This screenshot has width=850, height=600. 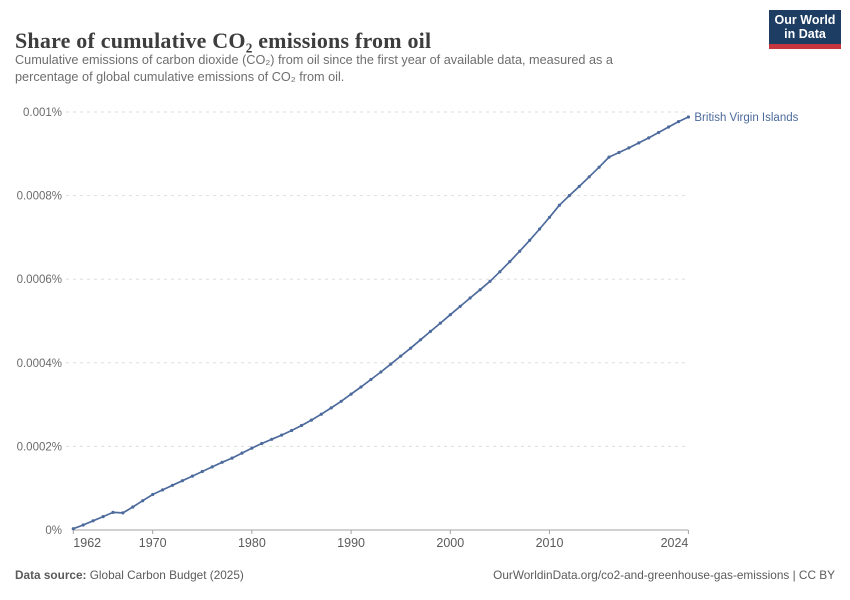 What do you see at coordinates (805, 20) in the screenshot?
I see `owid-logo-line-1: Our World` at bounding box center [805, 20].